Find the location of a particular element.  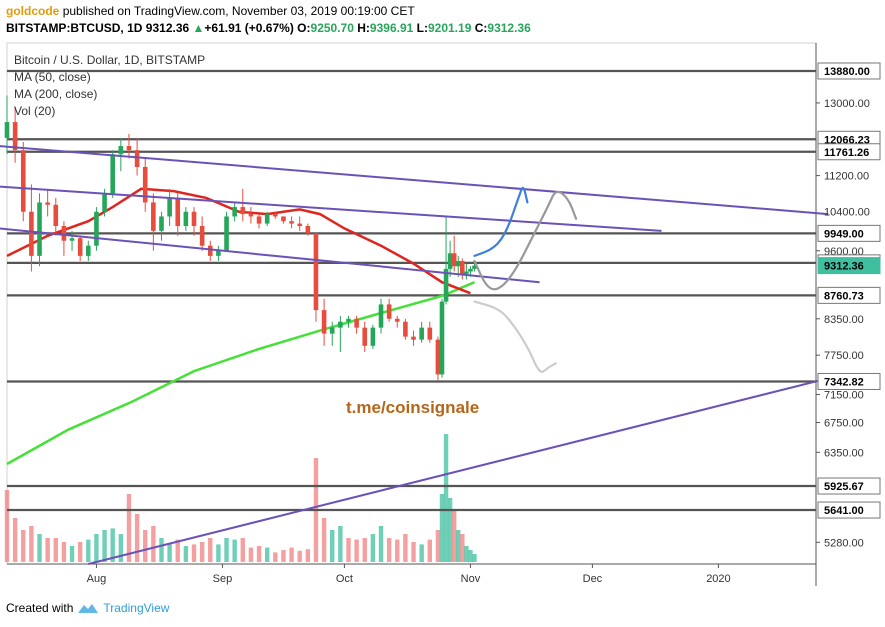

close-value: 9312.36 is located at coordinates (509, 28).